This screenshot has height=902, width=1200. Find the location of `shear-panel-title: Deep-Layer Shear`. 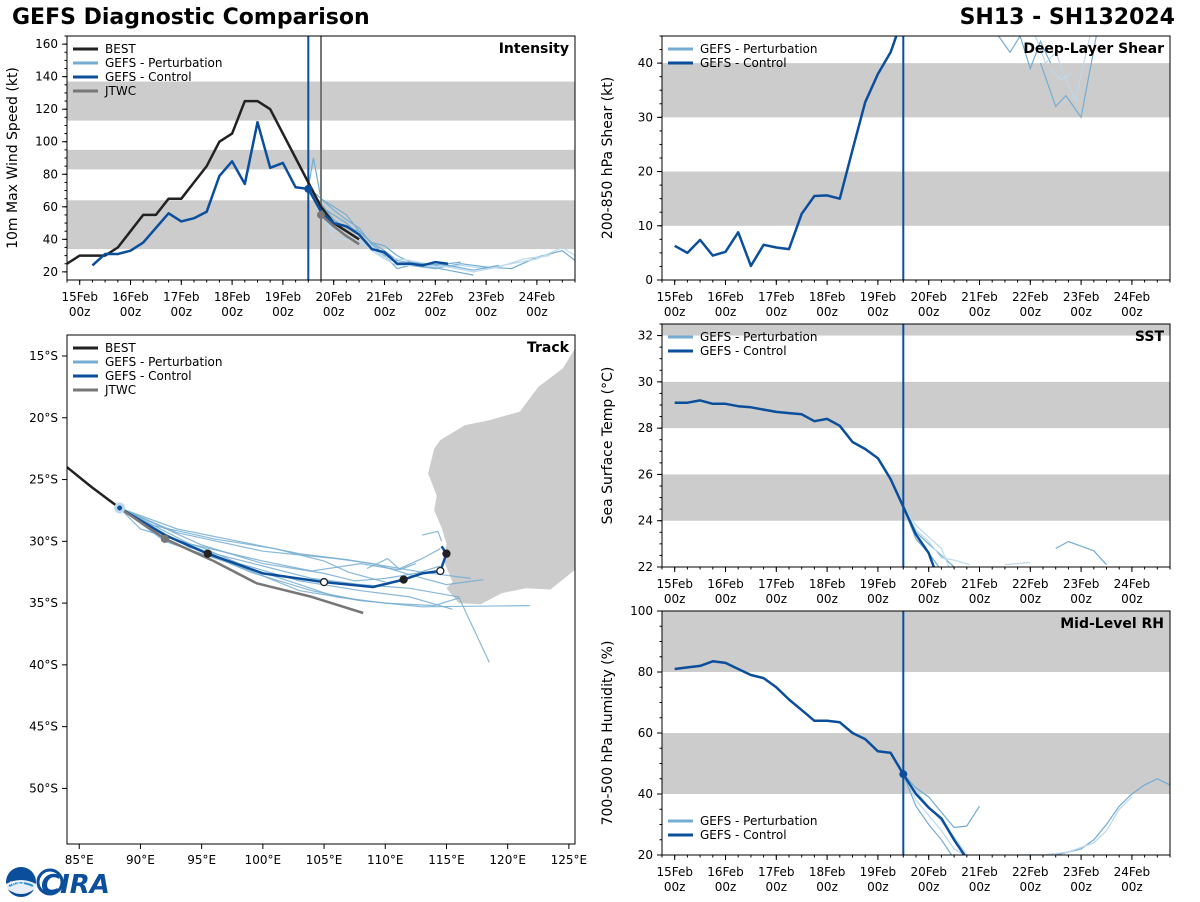

shear-panel-title: Deep-Layer Shear is located at coordinates (1093, 49).